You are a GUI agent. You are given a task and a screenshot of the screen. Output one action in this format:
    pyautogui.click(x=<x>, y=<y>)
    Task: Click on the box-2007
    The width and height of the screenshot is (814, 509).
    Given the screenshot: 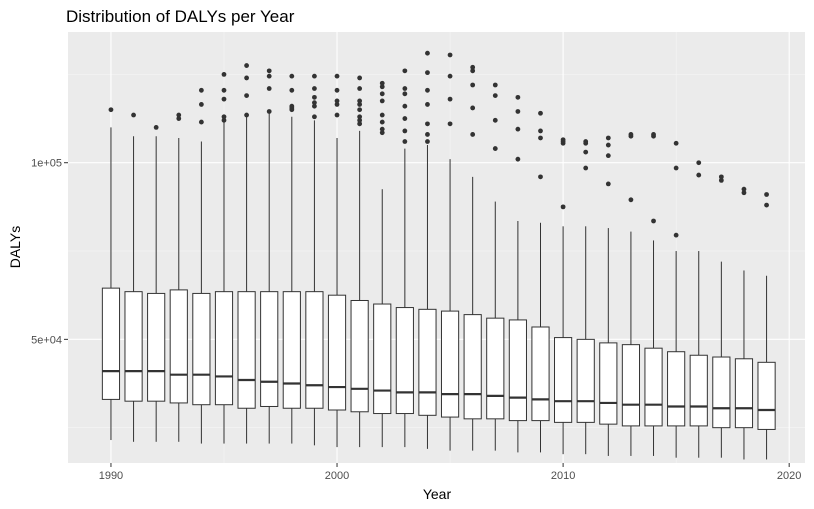 What is the action you would take?
    pyautogui.click(x=495, y=266)
    